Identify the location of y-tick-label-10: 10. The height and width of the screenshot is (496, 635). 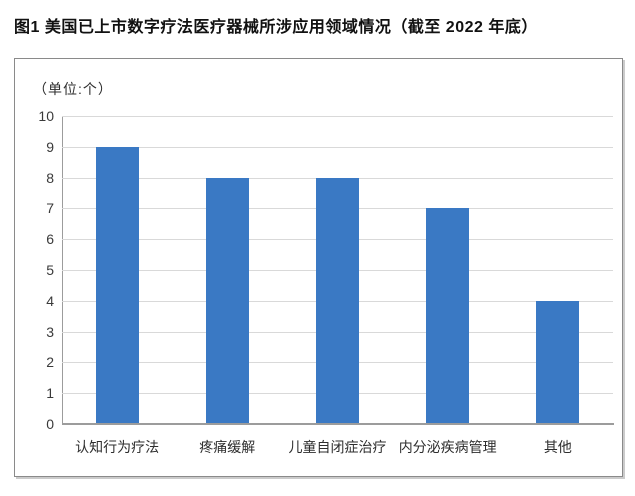
(46, 116).